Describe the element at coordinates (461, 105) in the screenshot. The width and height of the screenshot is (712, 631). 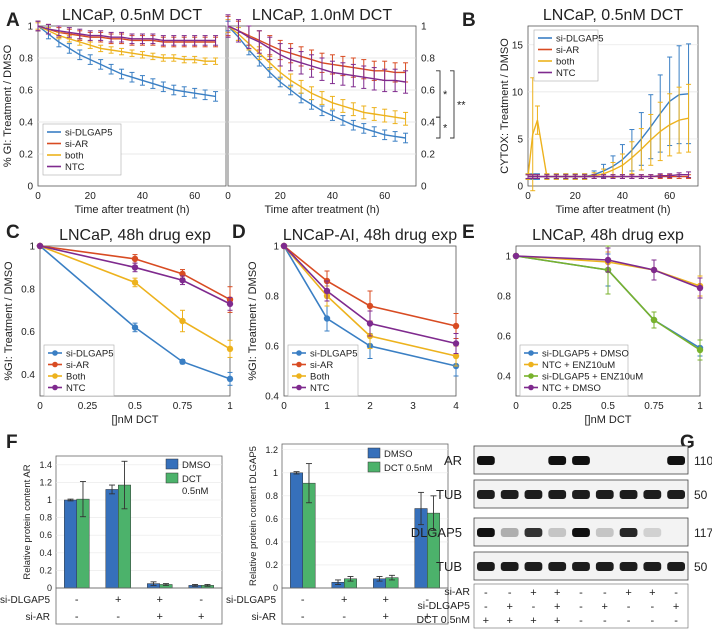
I see `significance-bracket-2-label: **` at that location.